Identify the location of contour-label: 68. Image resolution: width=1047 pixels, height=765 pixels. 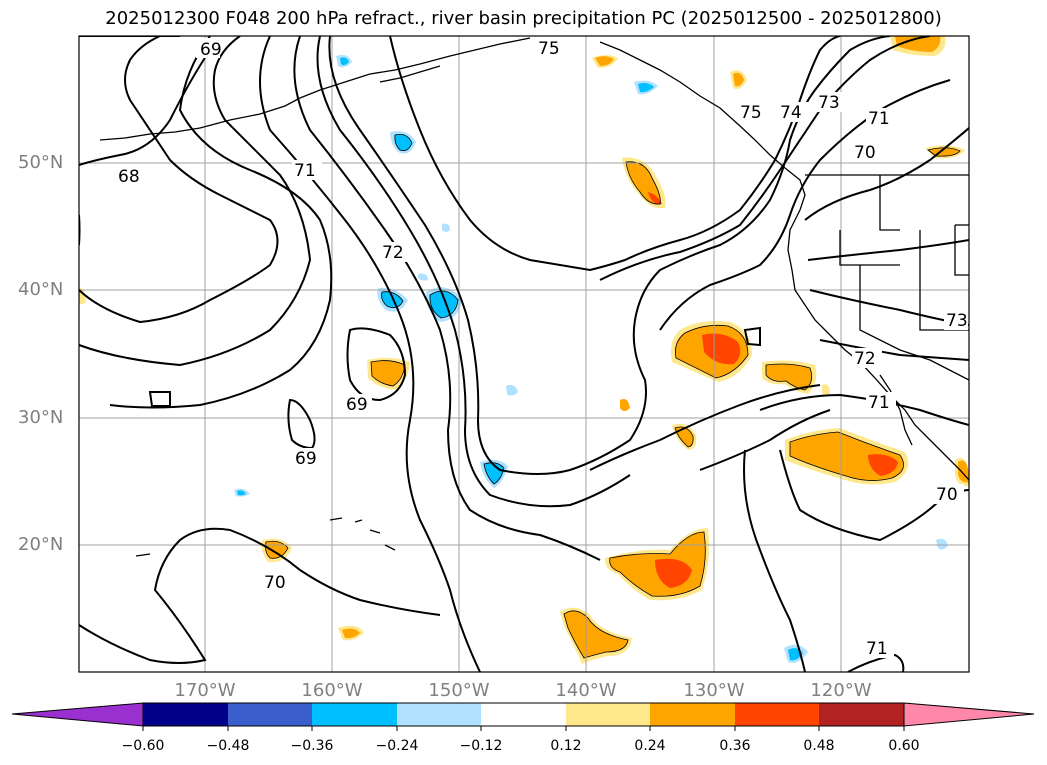
(129, 177).